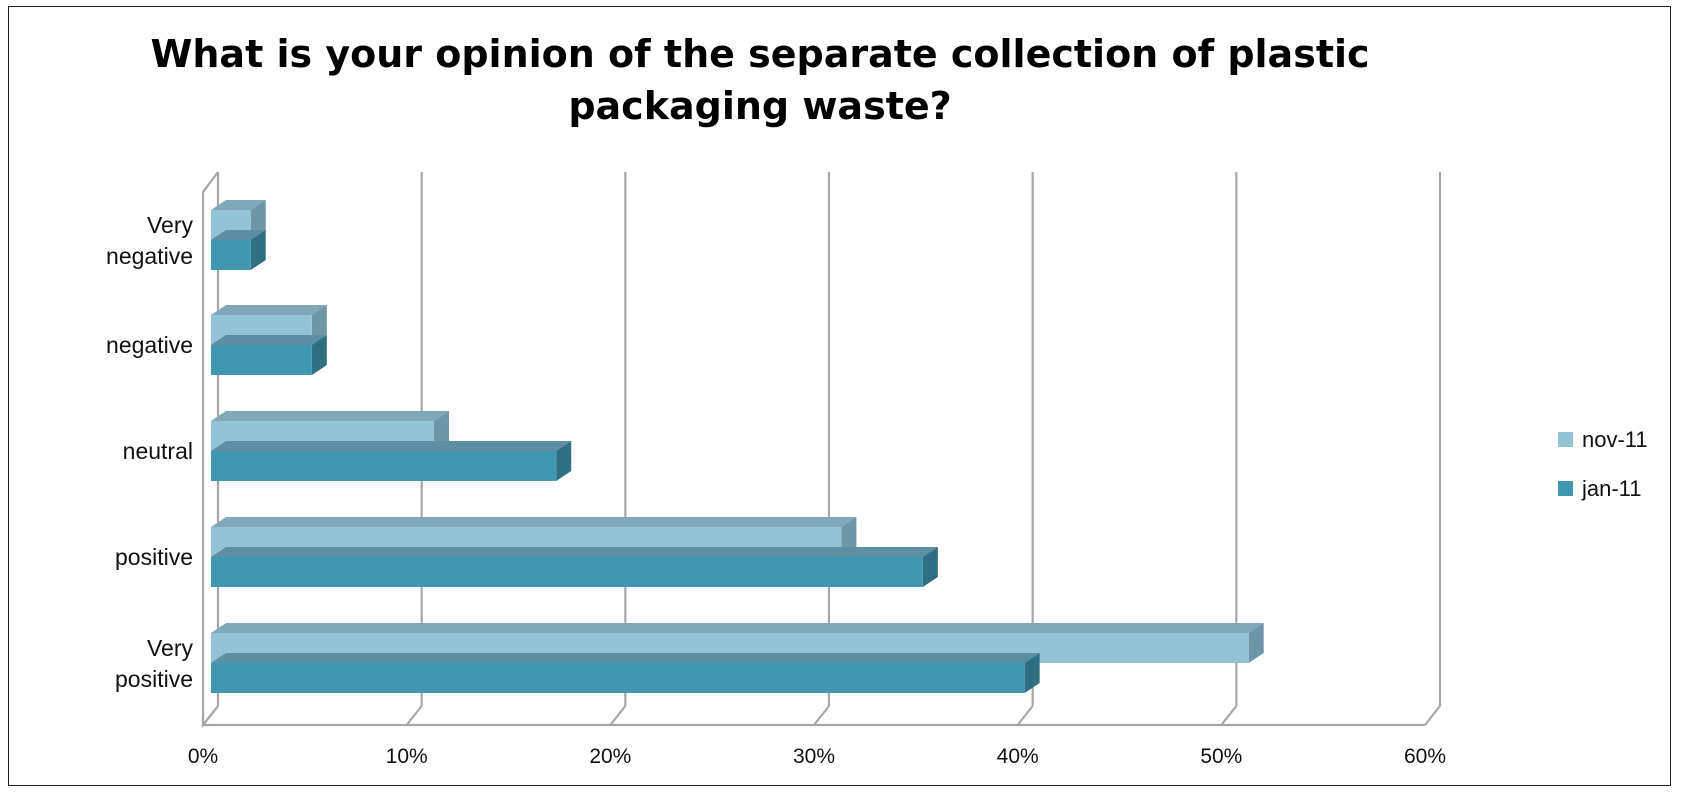  I want to click on category-label: positive, so click(154, 557).